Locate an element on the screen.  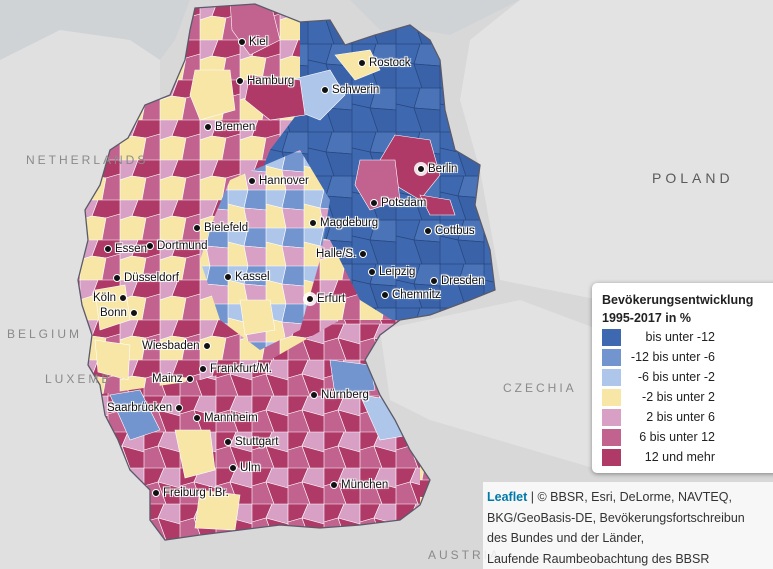
city-potsdam: Potsdam is located at coordinates (398, 203).